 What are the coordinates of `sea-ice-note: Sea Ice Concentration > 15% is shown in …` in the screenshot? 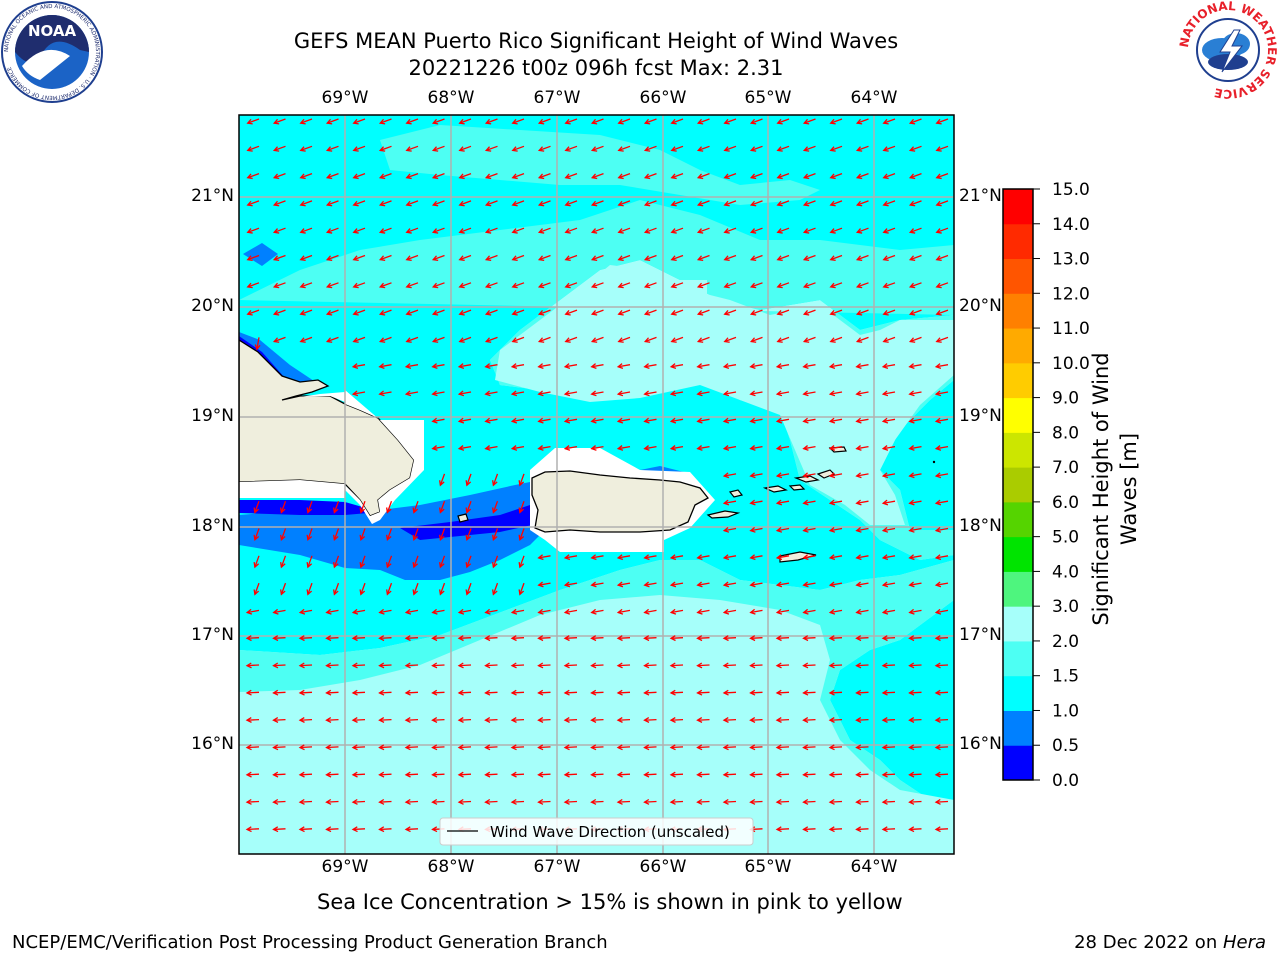 It's located at (610, 902).